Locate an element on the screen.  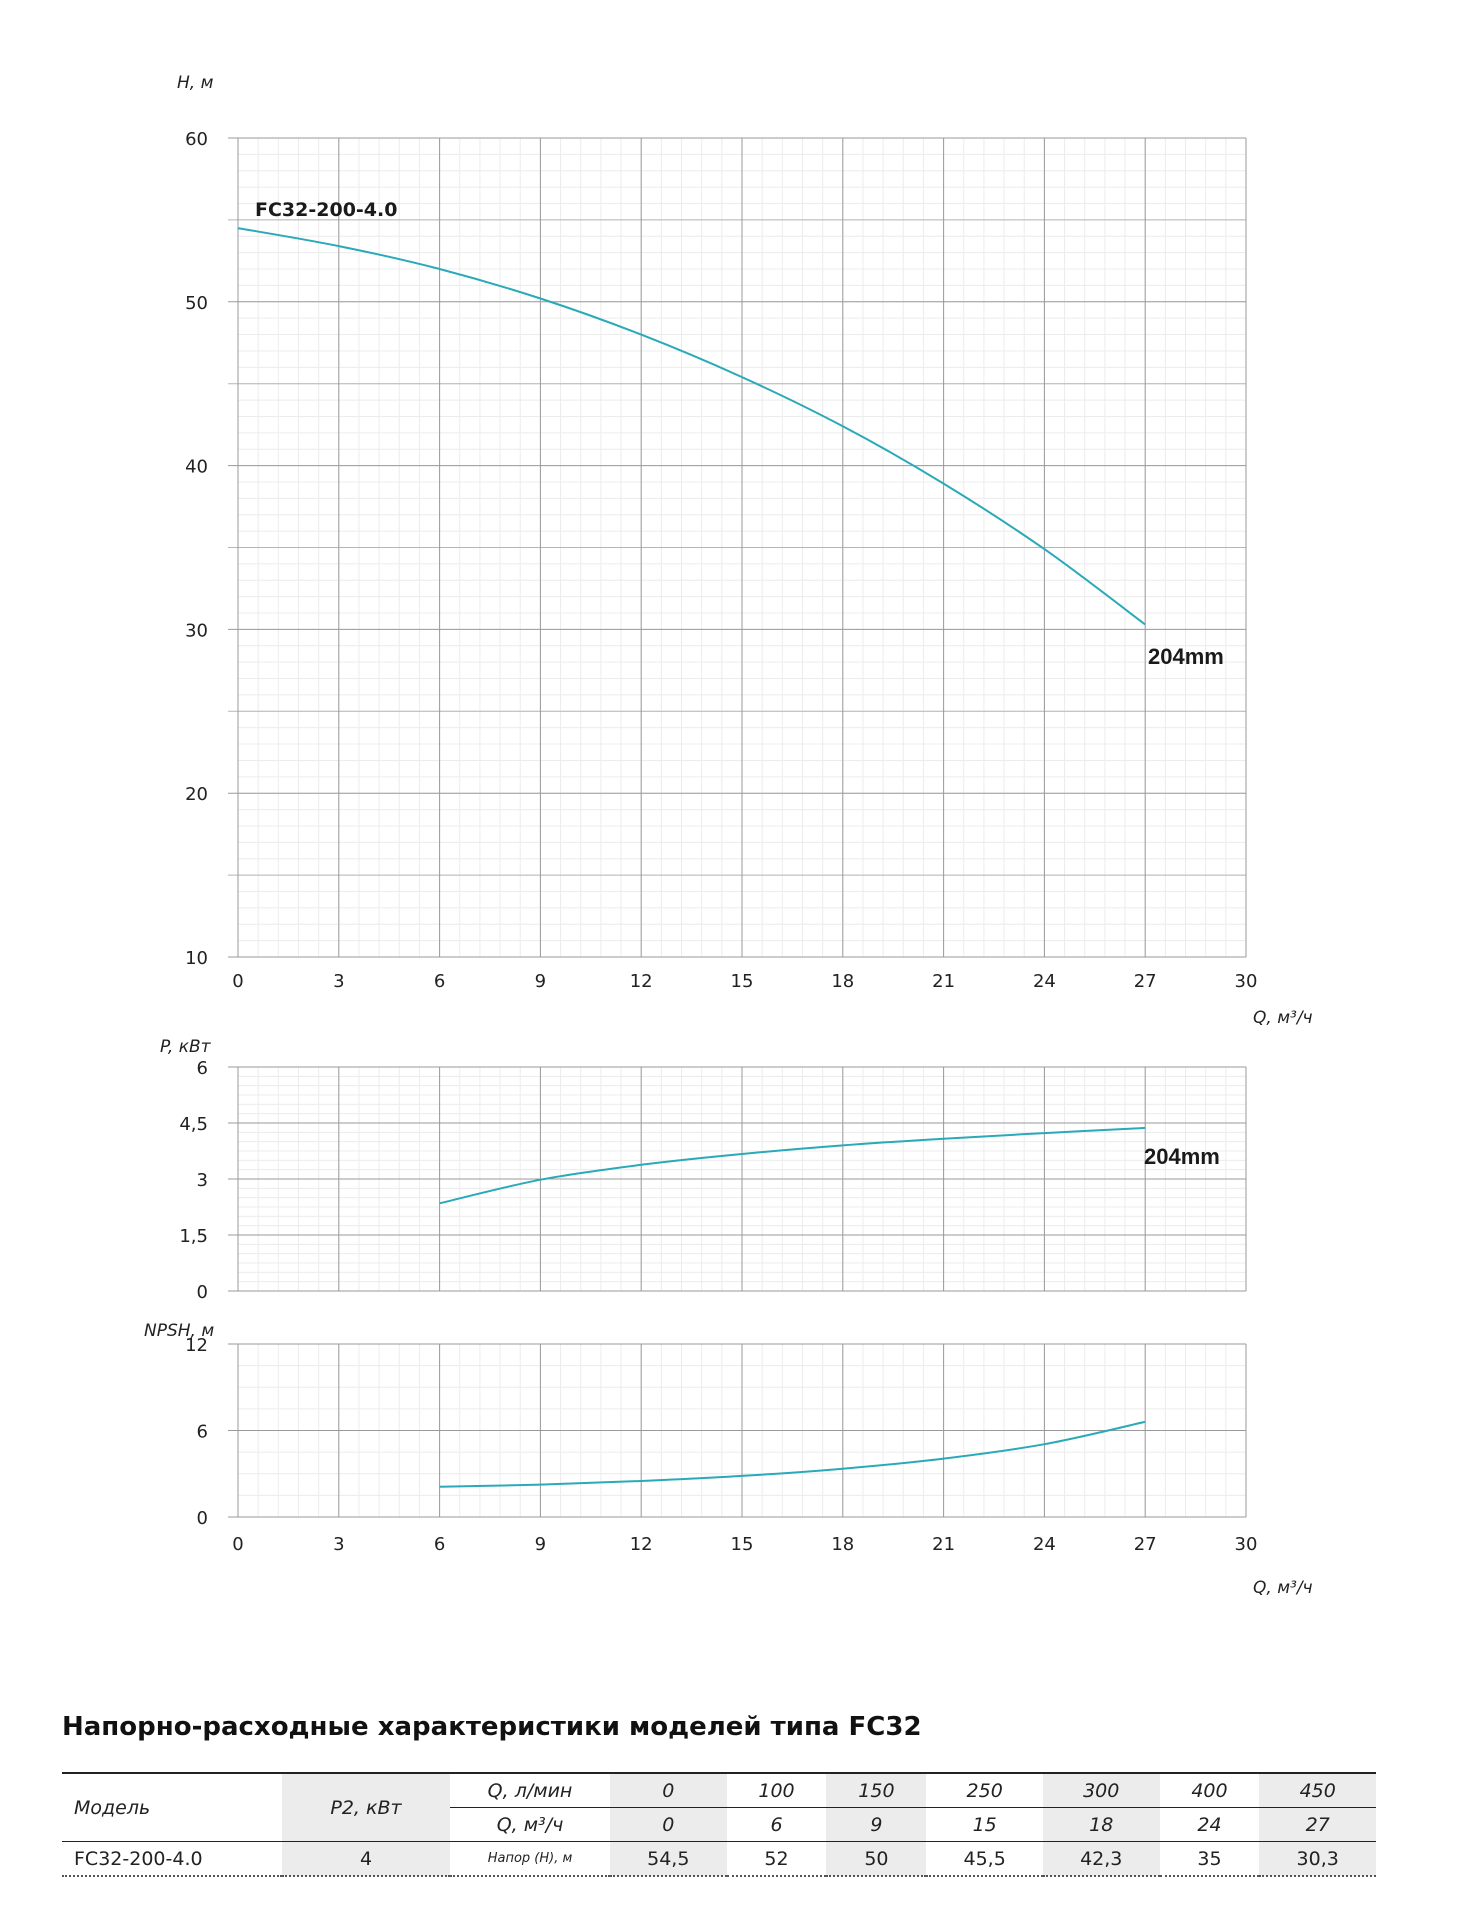
y-tick-label: 20 is located at coordinates (196, 794).